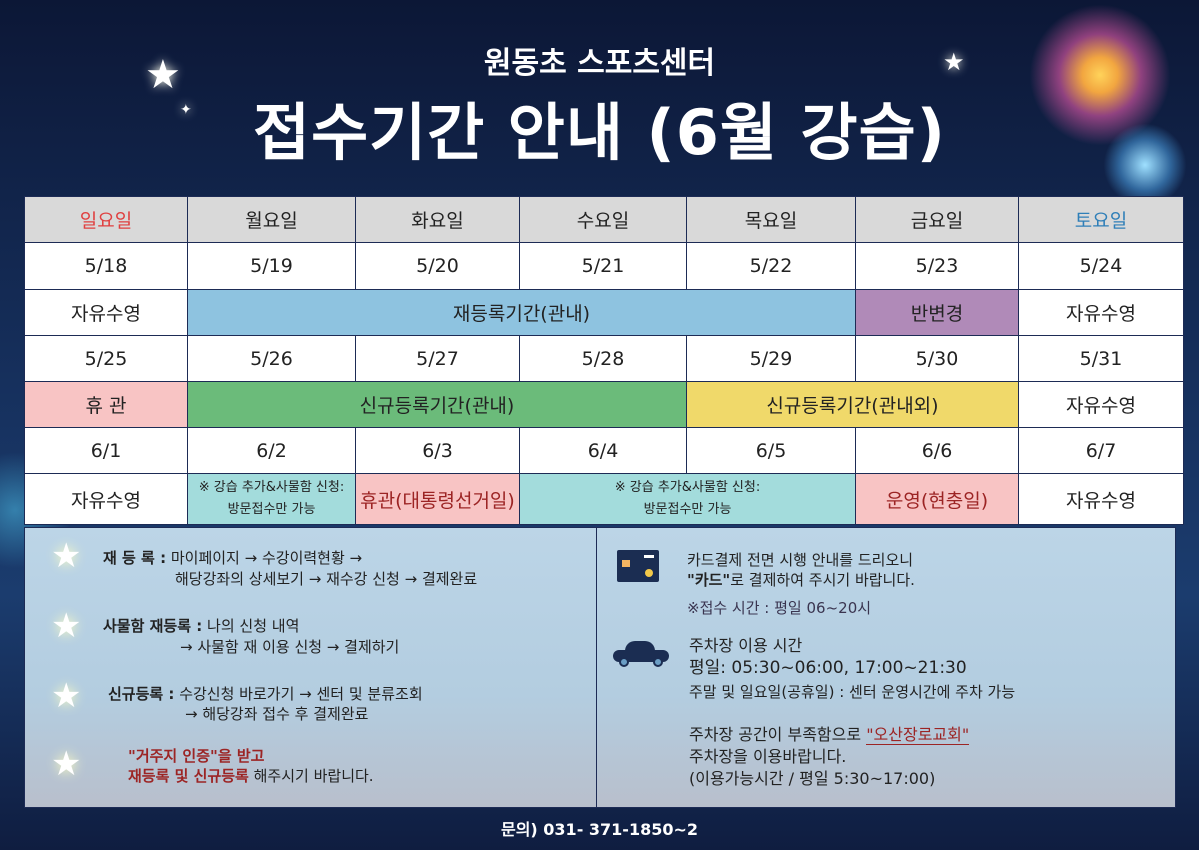 The image size is (1199, 850). Describe the element at coordinates (437, 404) in the screenshot. I see `event-new-registration-local: 신규등록기간(관내)` at that location.